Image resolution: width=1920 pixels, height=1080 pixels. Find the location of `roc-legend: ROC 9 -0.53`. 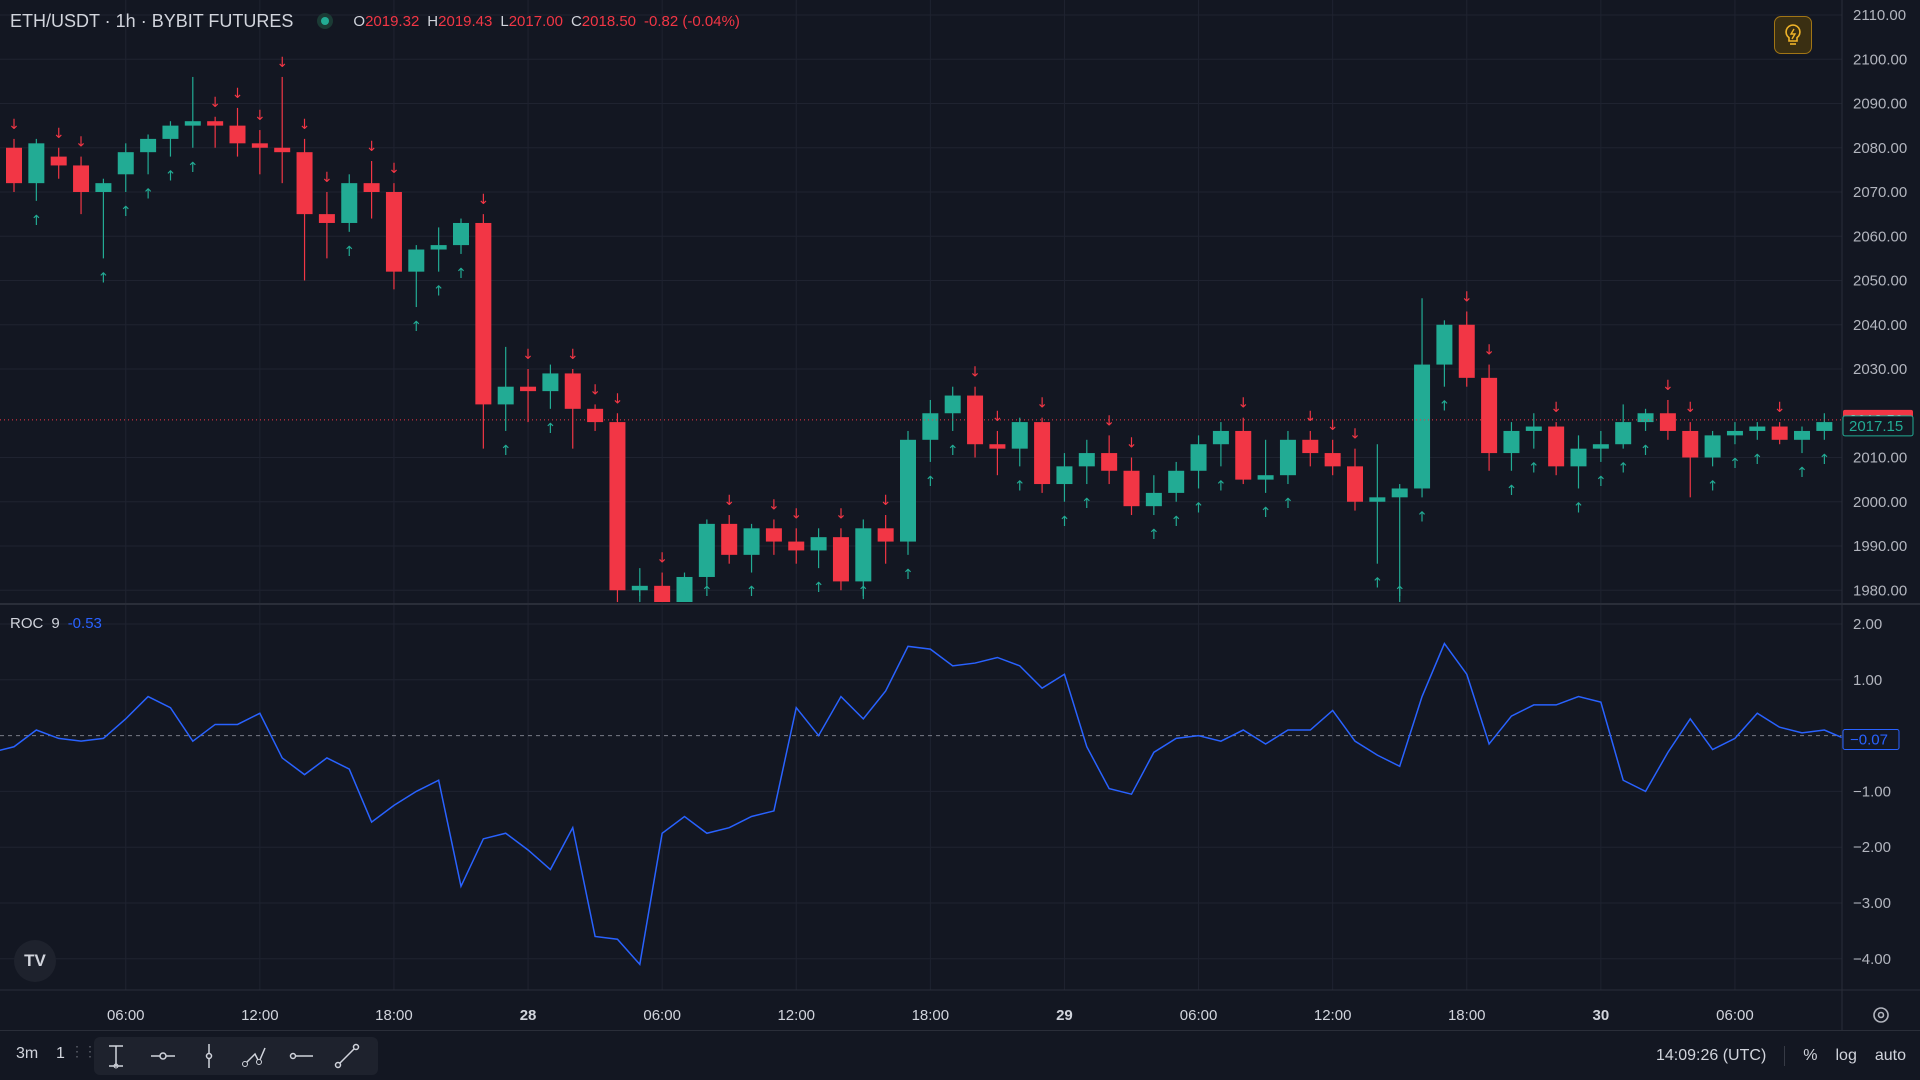

roc-legend: ROC 9 -0.53 is located at coordinates (56, 623).